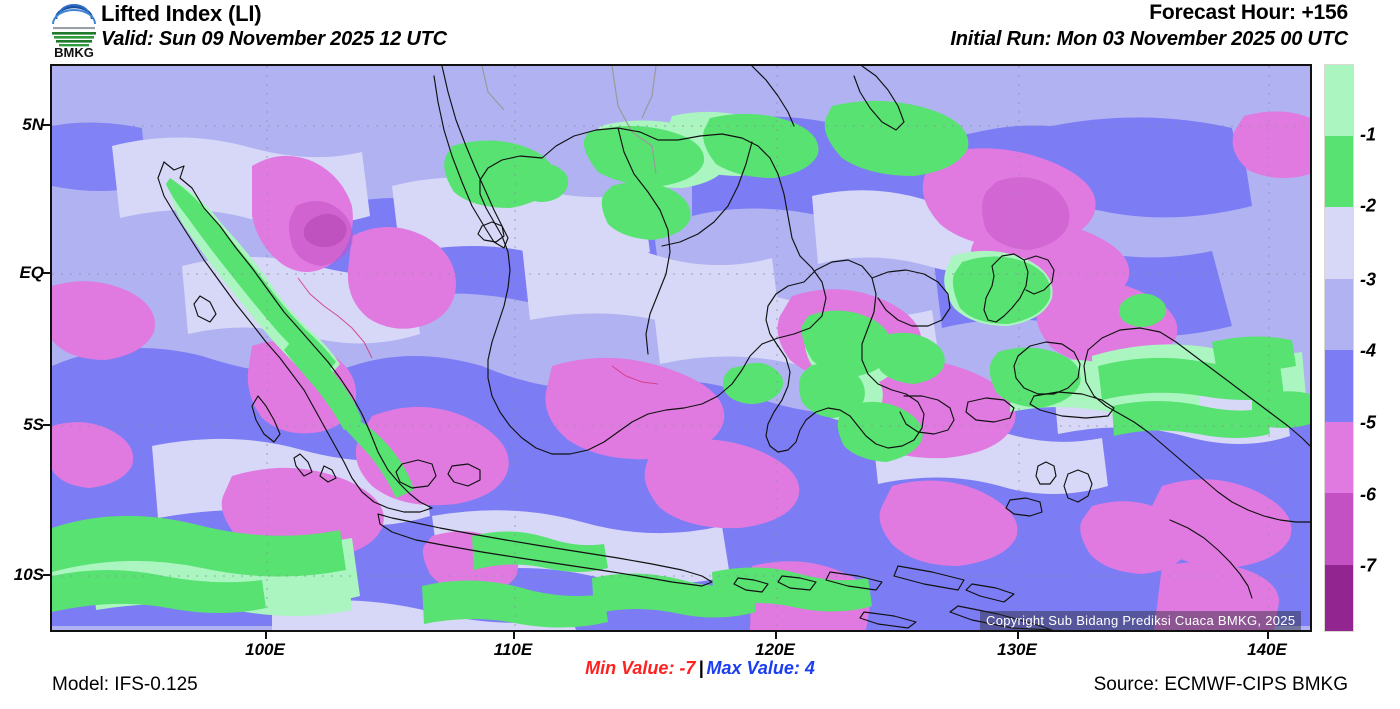  Describe the element at coordinates (31, 272) in the screenshot. I see `ytick-label-EQ: EQ` at that location.